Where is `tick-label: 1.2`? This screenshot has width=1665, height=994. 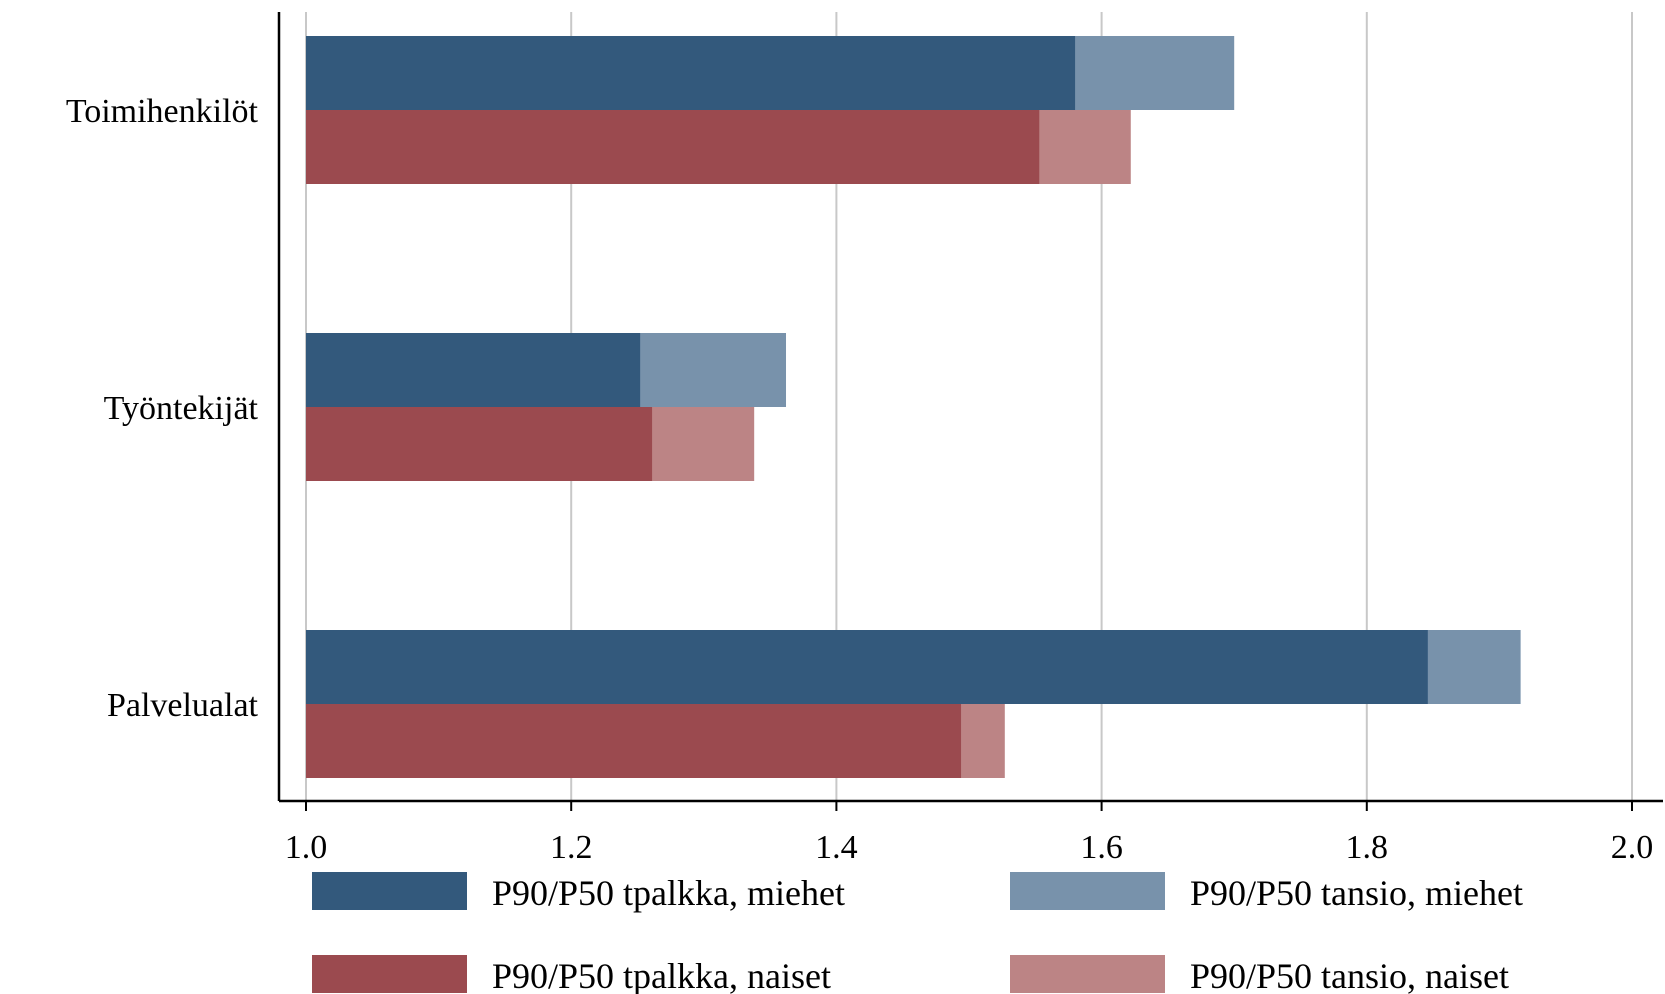
tick-label: 1.2 is located at coordinates (571, 847).